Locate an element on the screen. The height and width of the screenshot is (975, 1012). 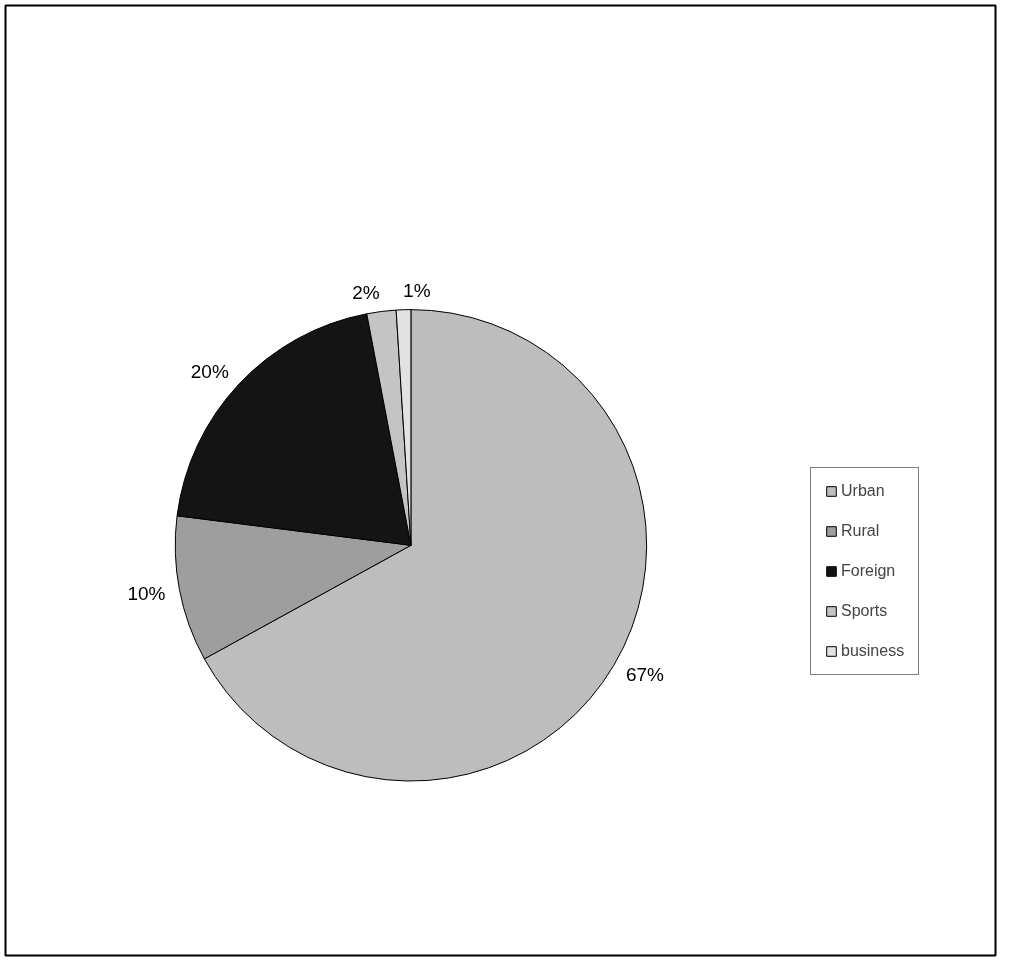
data-label: 2% is located at coordinates (366, 293).